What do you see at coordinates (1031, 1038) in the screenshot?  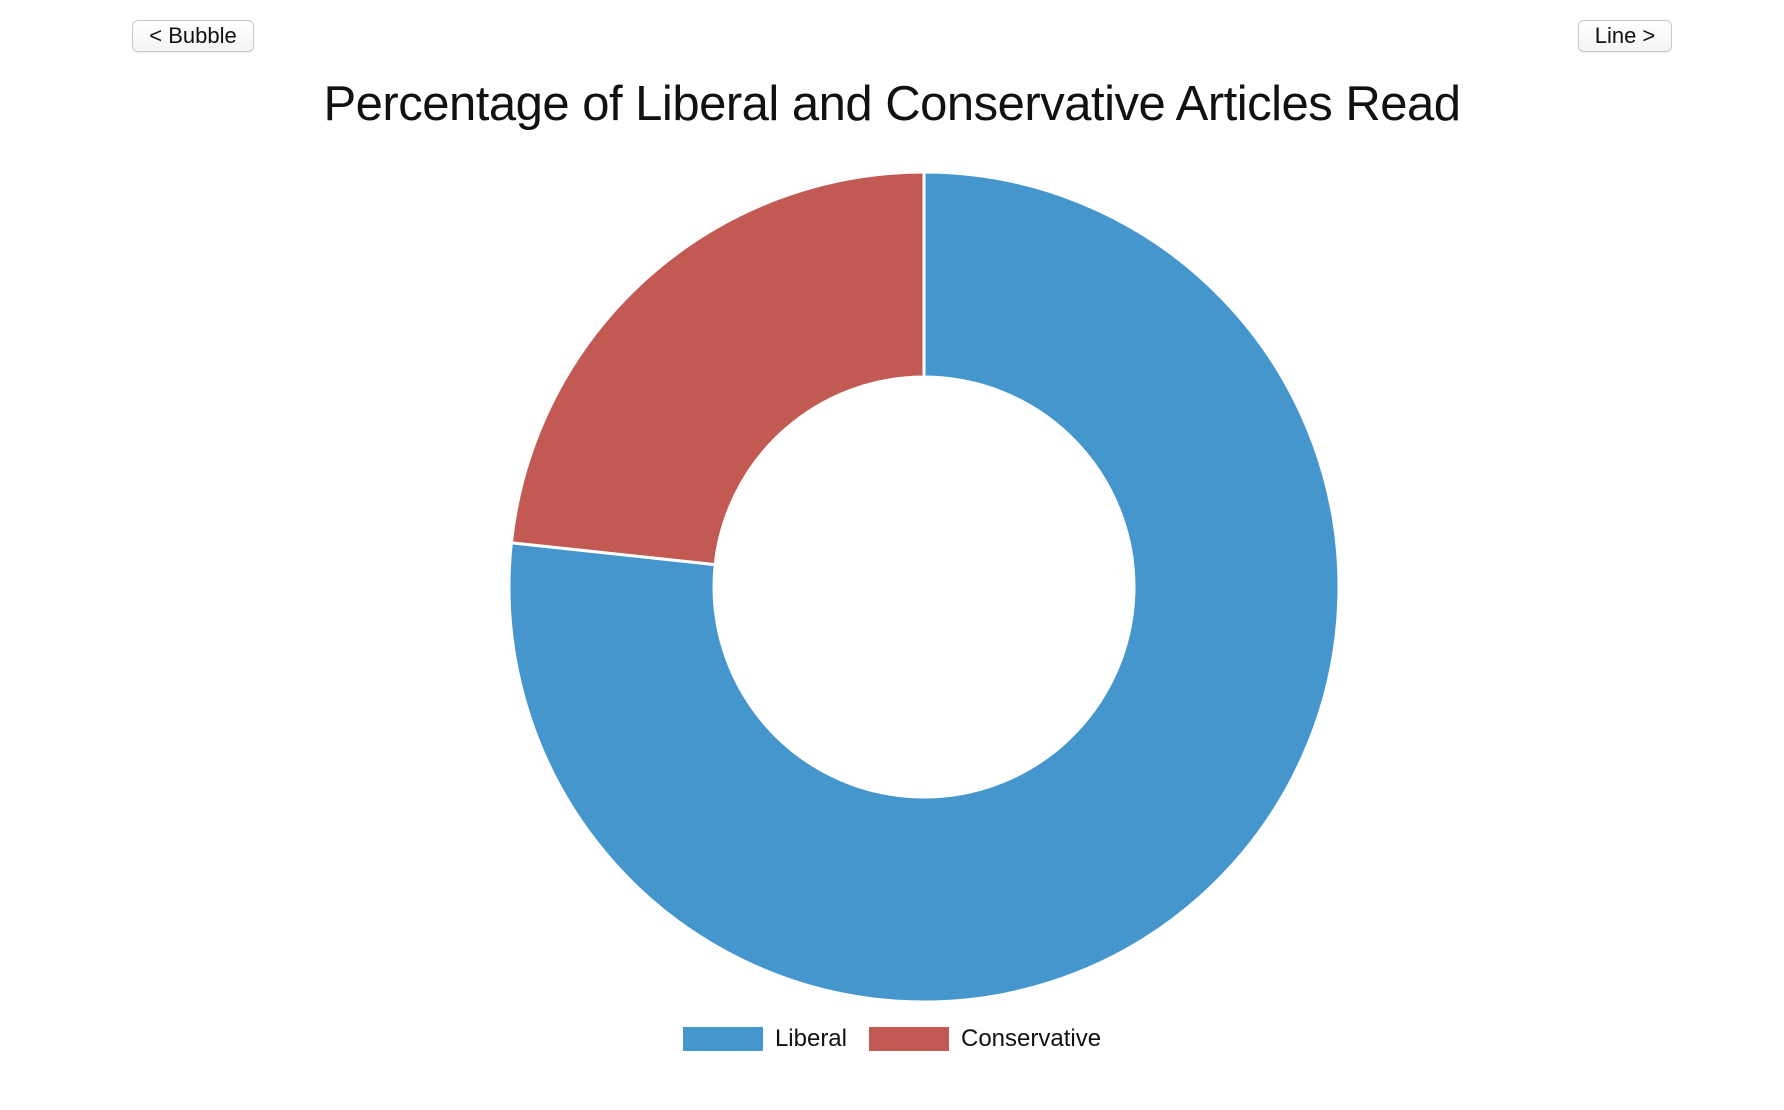 I see `legend-label: Conservative` at bounding box center [1031, 1038].